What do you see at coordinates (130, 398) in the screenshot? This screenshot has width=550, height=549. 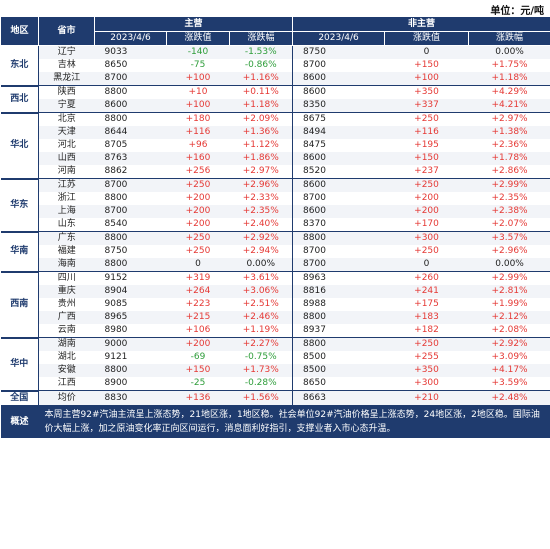 I see `main-price-cell: 8830` at bounding box center [130, 398].